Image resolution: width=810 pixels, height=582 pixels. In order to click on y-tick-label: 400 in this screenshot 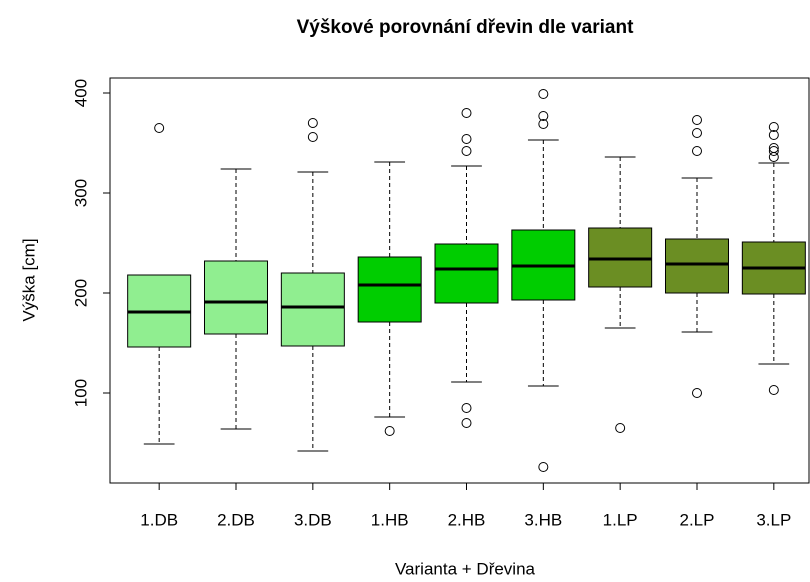, I will do `click(80, 93)`.